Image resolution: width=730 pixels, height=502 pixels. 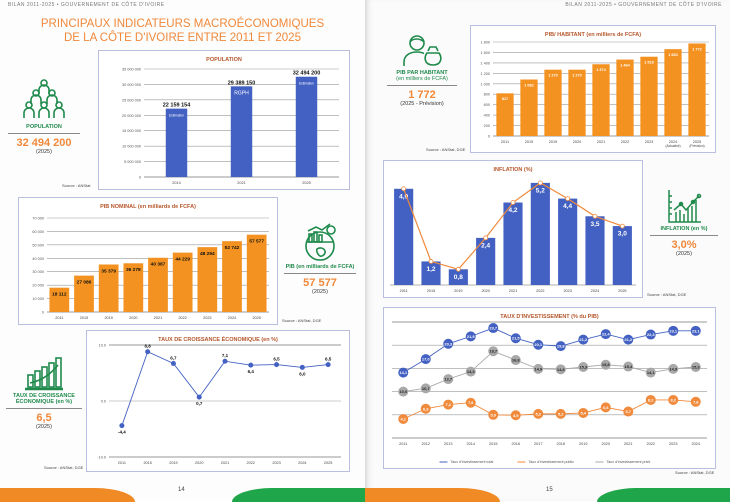 I want to click on data-label: 12,7, so click(x=448, y=379).